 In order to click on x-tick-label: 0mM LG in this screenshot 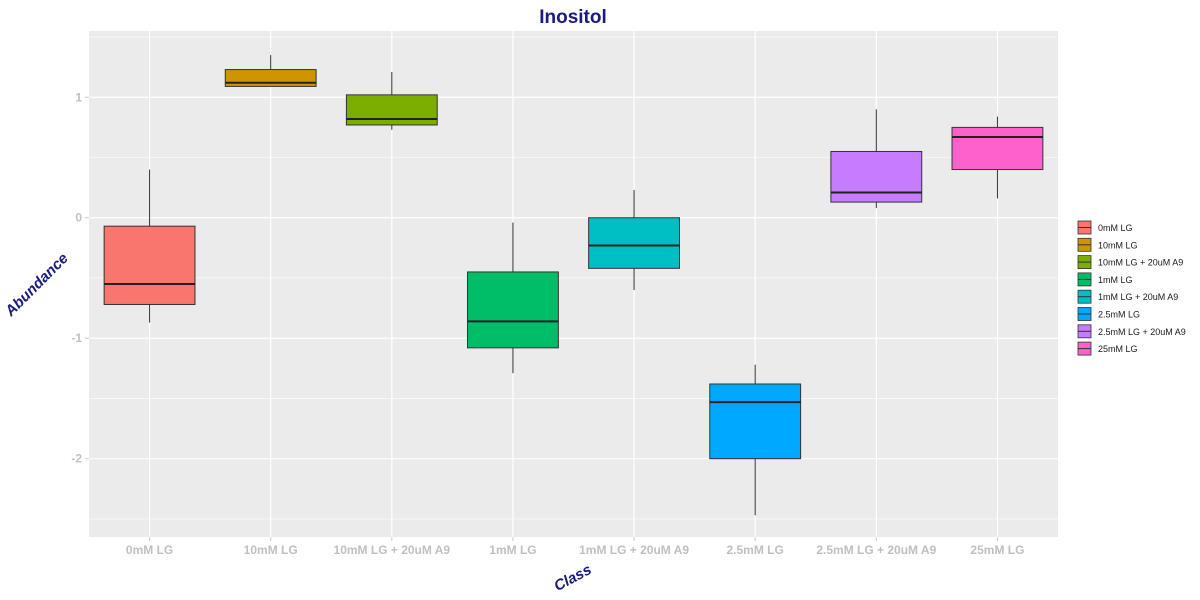, I will do `click(149, 550)`.